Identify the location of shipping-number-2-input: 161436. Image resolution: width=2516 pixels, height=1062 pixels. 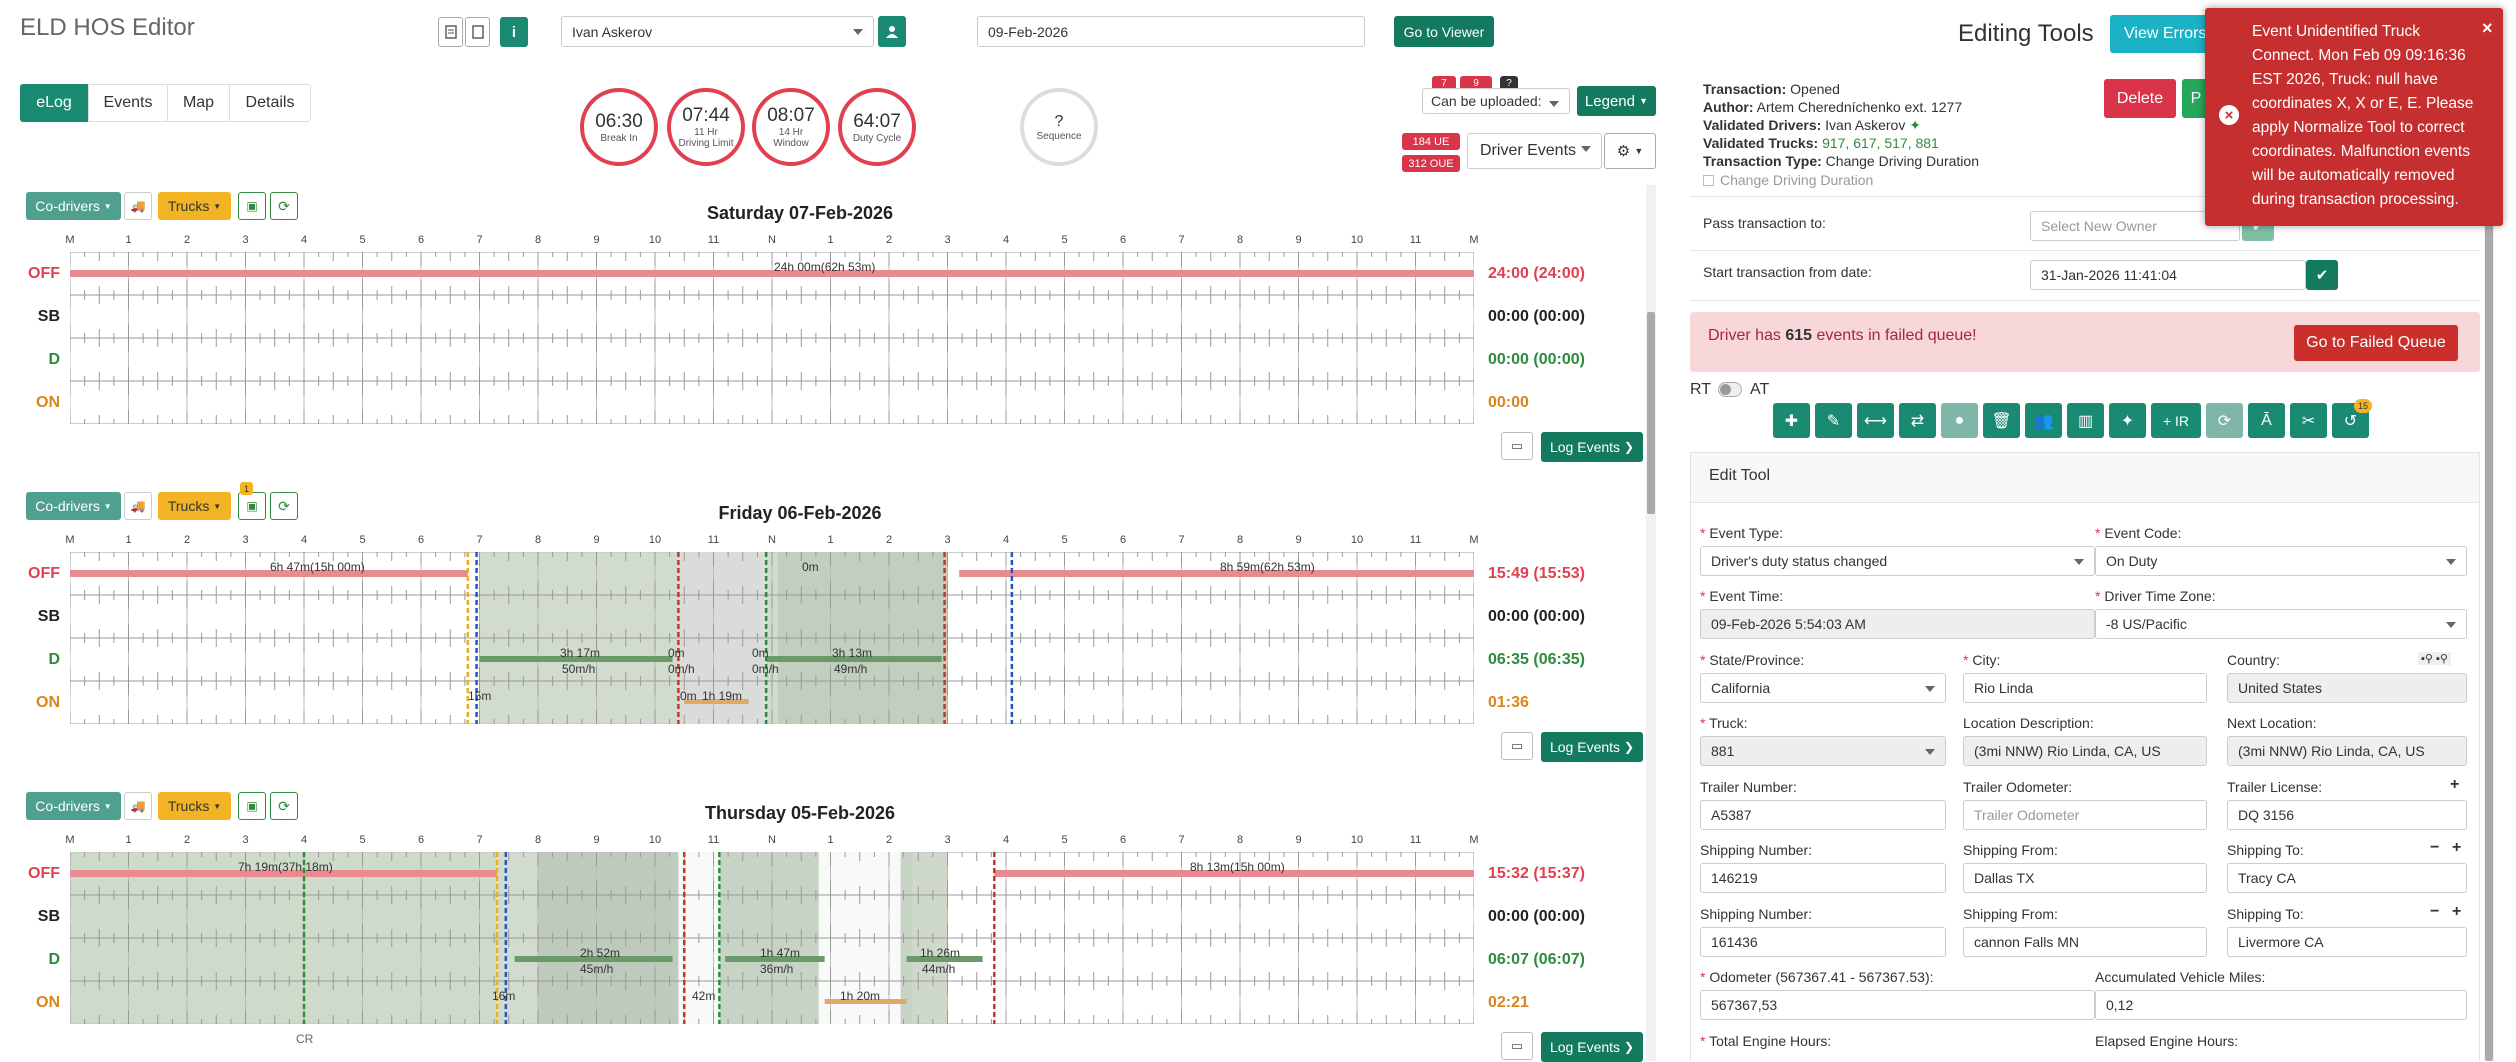
(1823, 942).